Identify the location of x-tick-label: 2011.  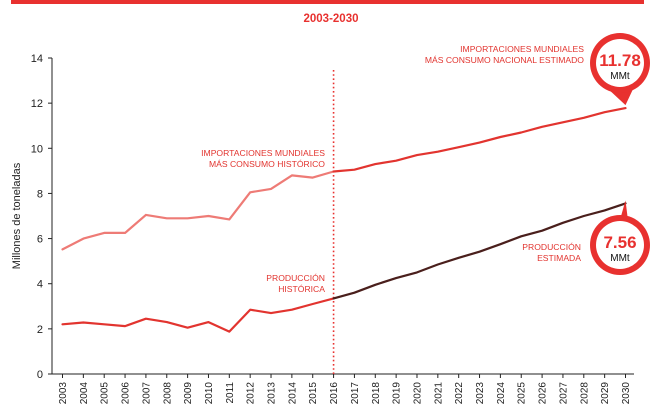
(230, 393).